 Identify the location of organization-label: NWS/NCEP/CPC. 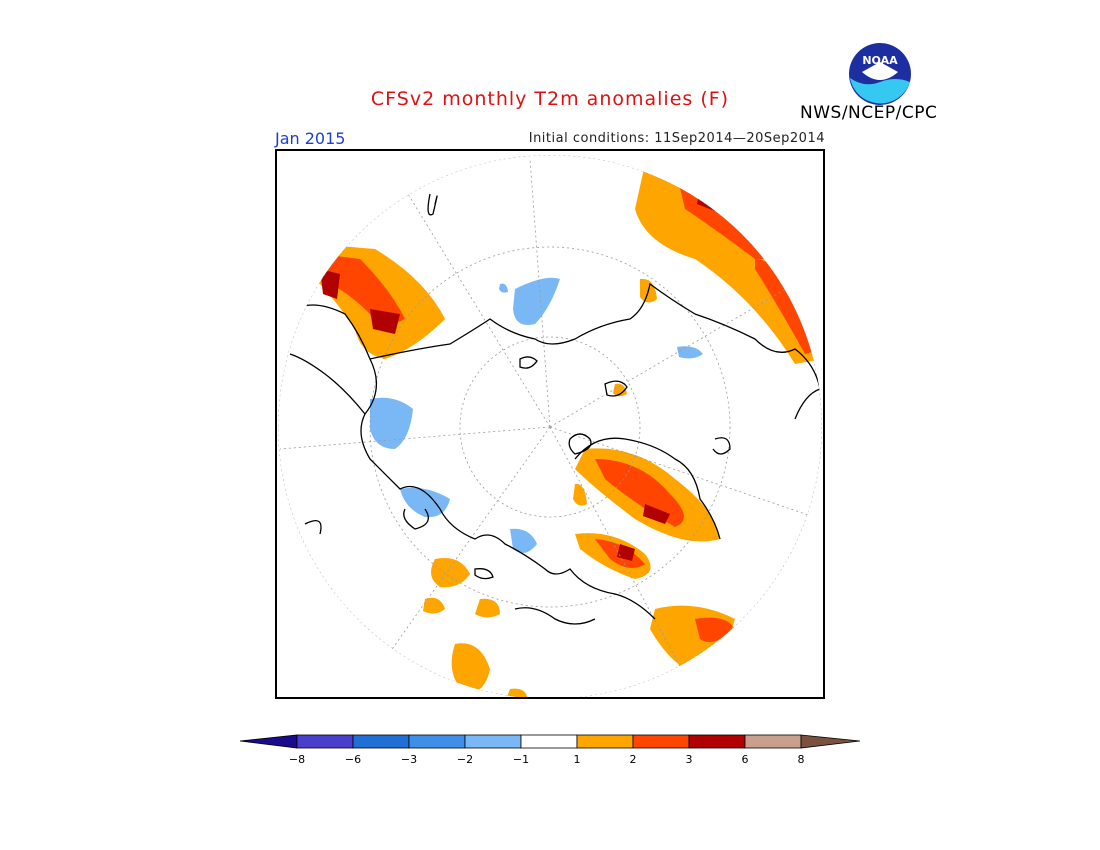
(869, 113).